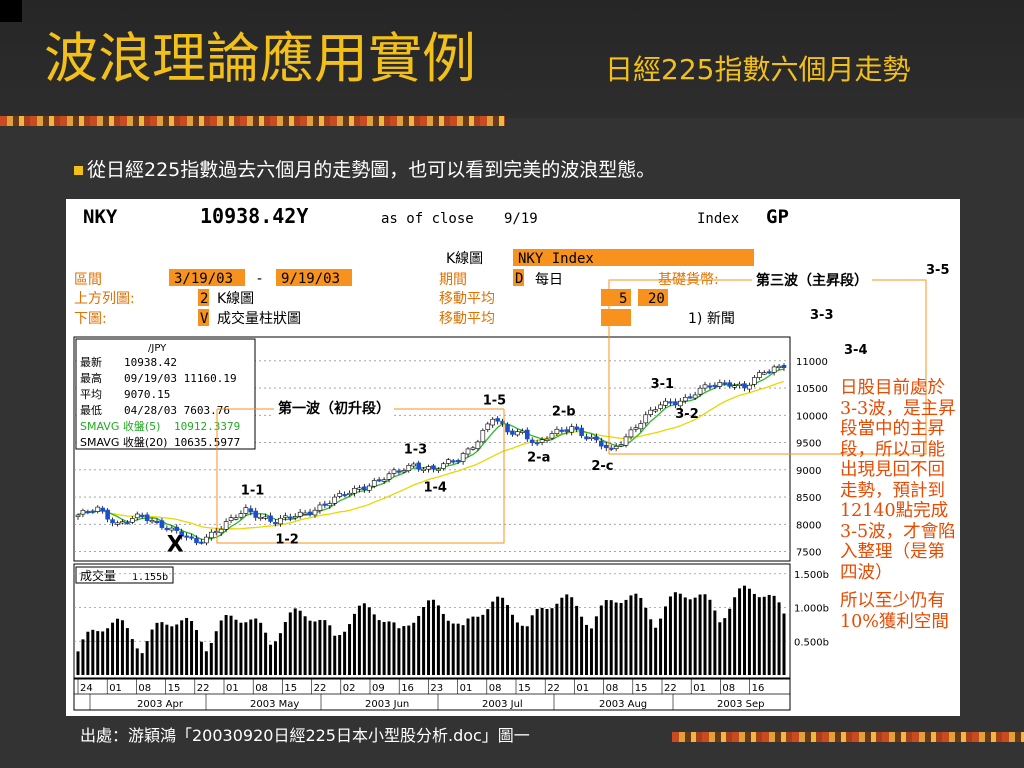  What do you see at coordinates (633, 257) in the screenshot?
I see `chart-value-field` at bounding box center [633, 257].